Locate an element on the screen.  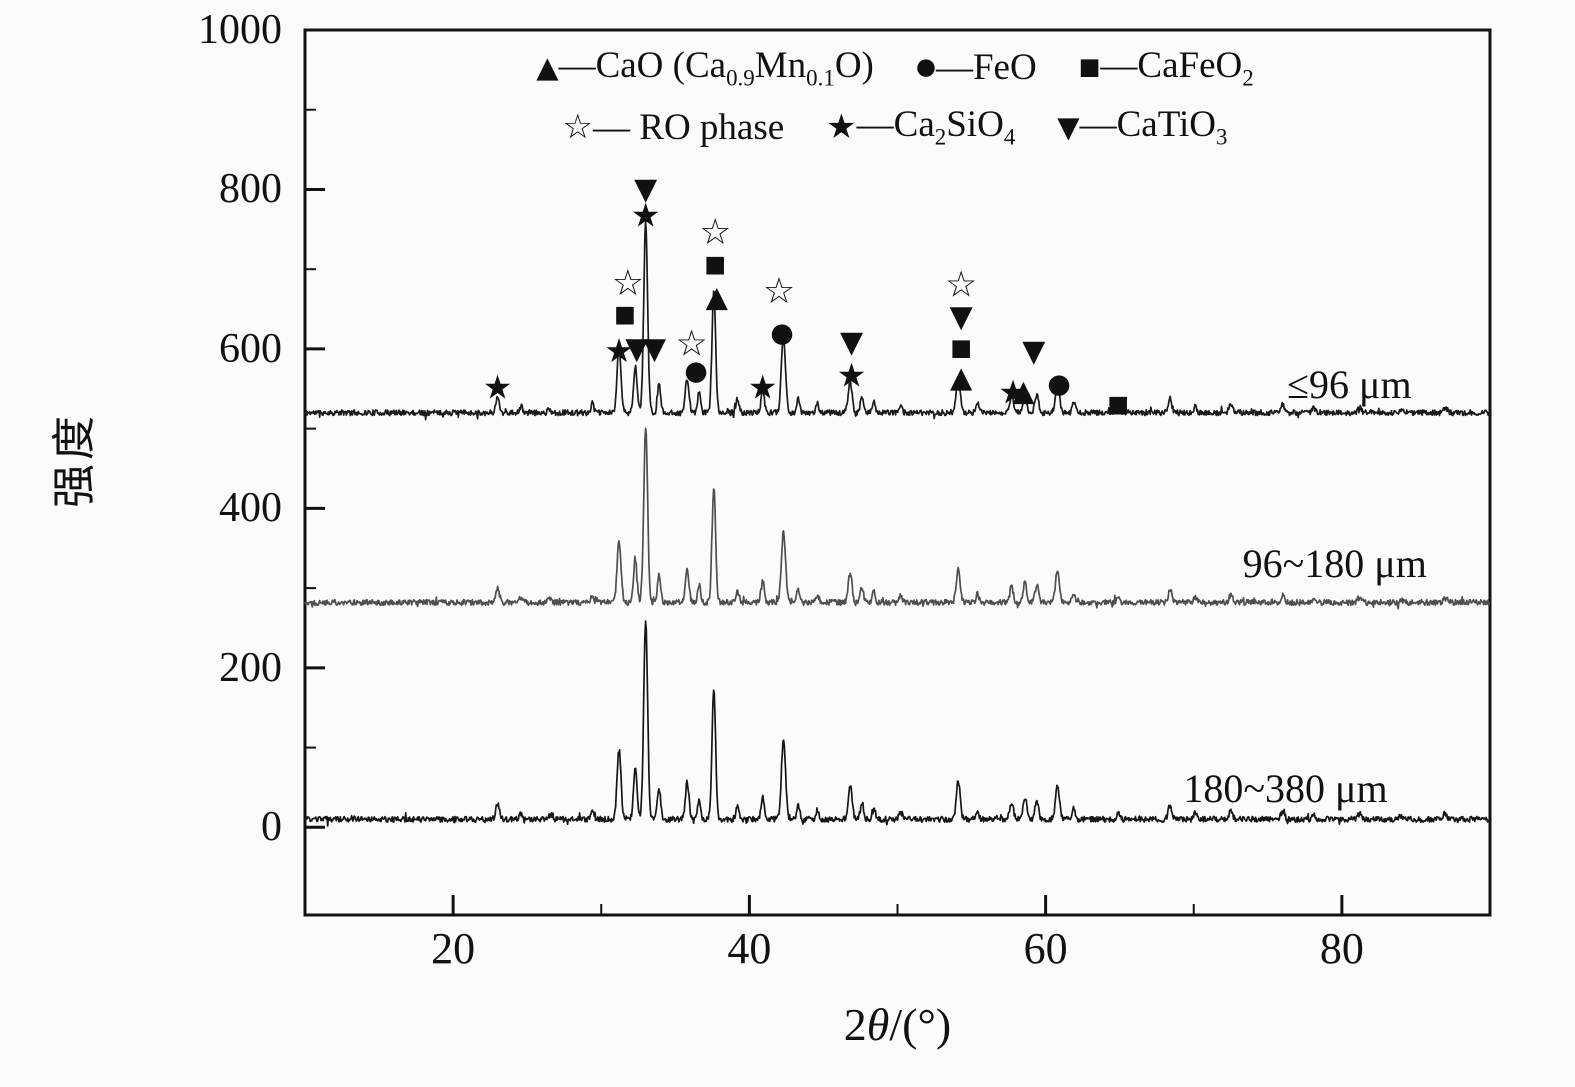
x-axis-title: 2θ/(°) is located at coordinates (897, 1024).